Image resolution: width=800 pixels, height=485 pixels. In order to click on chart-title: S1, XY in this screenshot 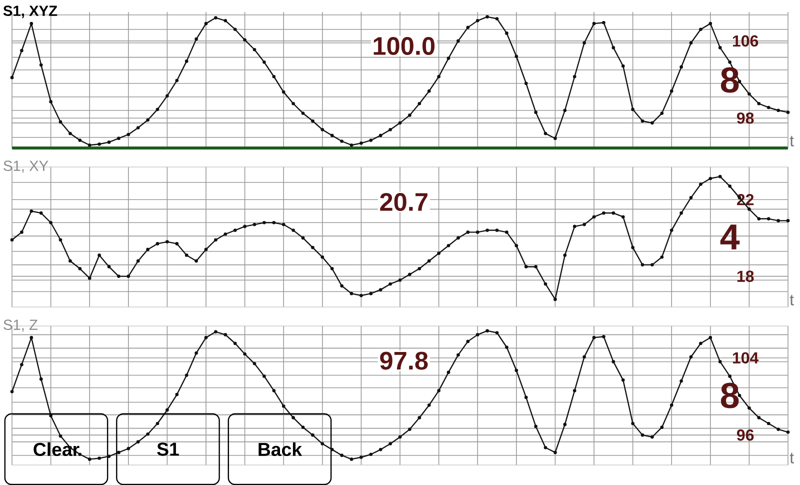, I will do `click(26, 166)`.